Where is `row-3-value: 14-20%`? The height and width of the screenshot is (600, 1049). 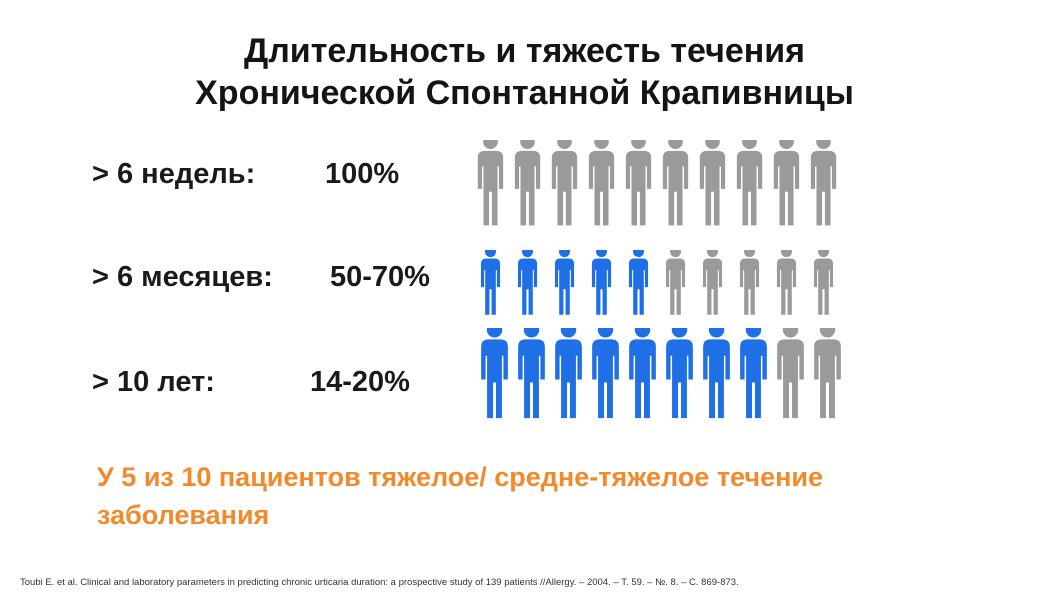 row-3-value: 14-20% is located at coordinates (360, 382).